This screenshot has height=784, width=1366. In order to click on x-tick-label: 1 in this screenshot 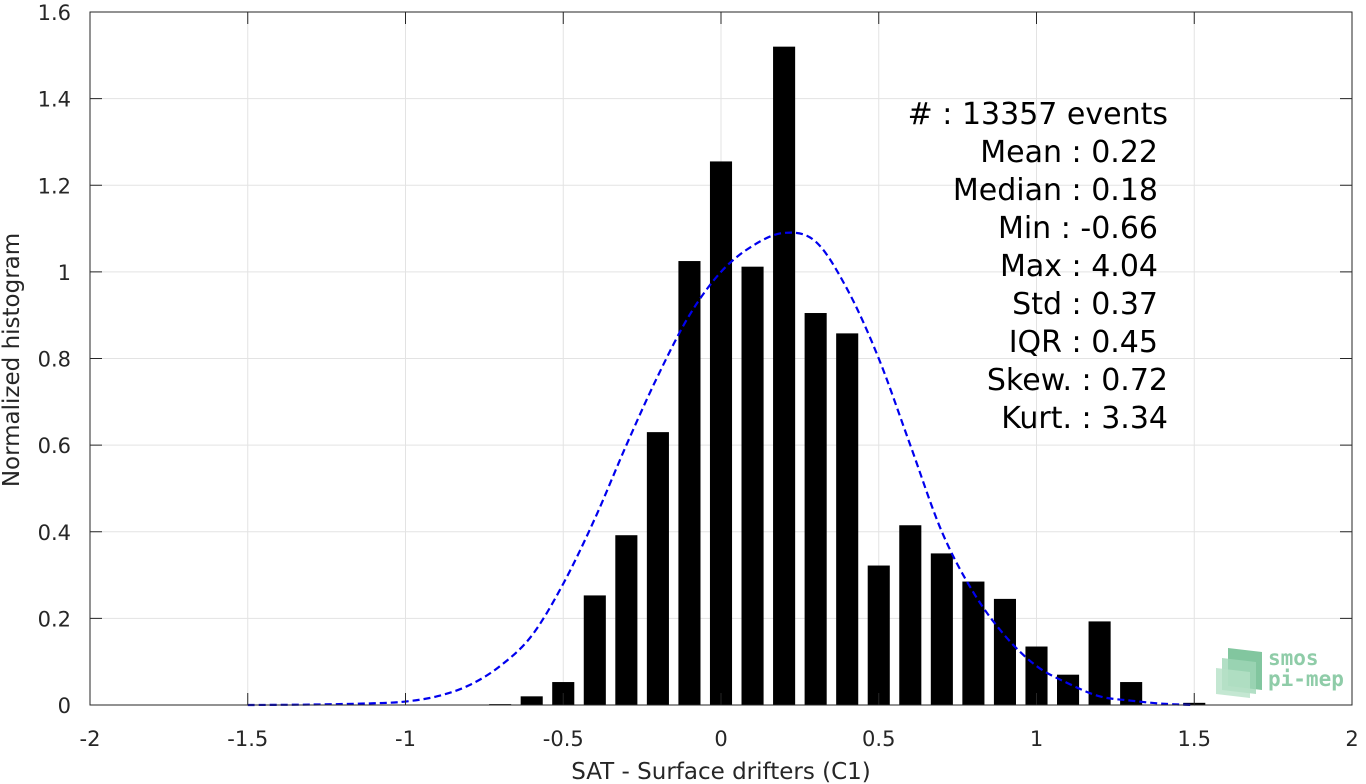, I will do `click(1036, 739)`.